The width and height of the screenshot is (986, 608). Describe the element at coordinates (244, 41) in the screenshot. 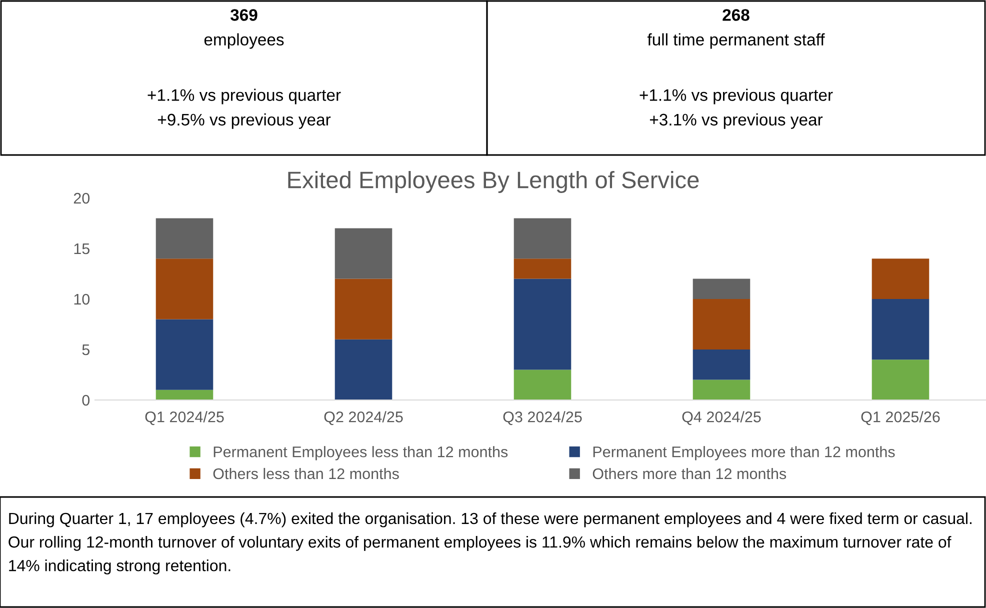

I see `text: employees` at that location.